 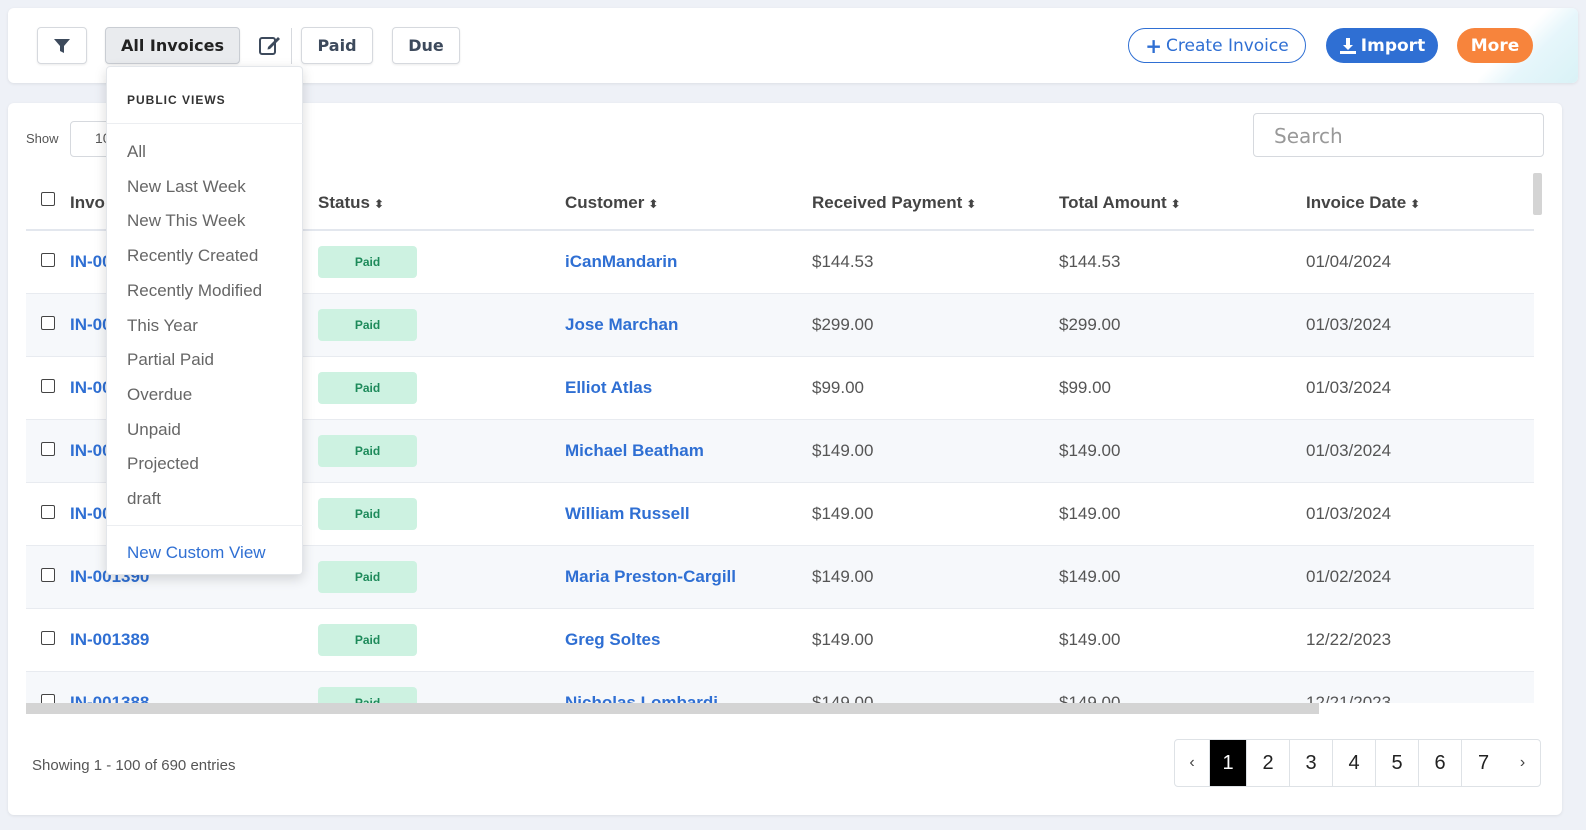 I want to click on customer-link: Greg Soltes, so click(x=613, y=639).